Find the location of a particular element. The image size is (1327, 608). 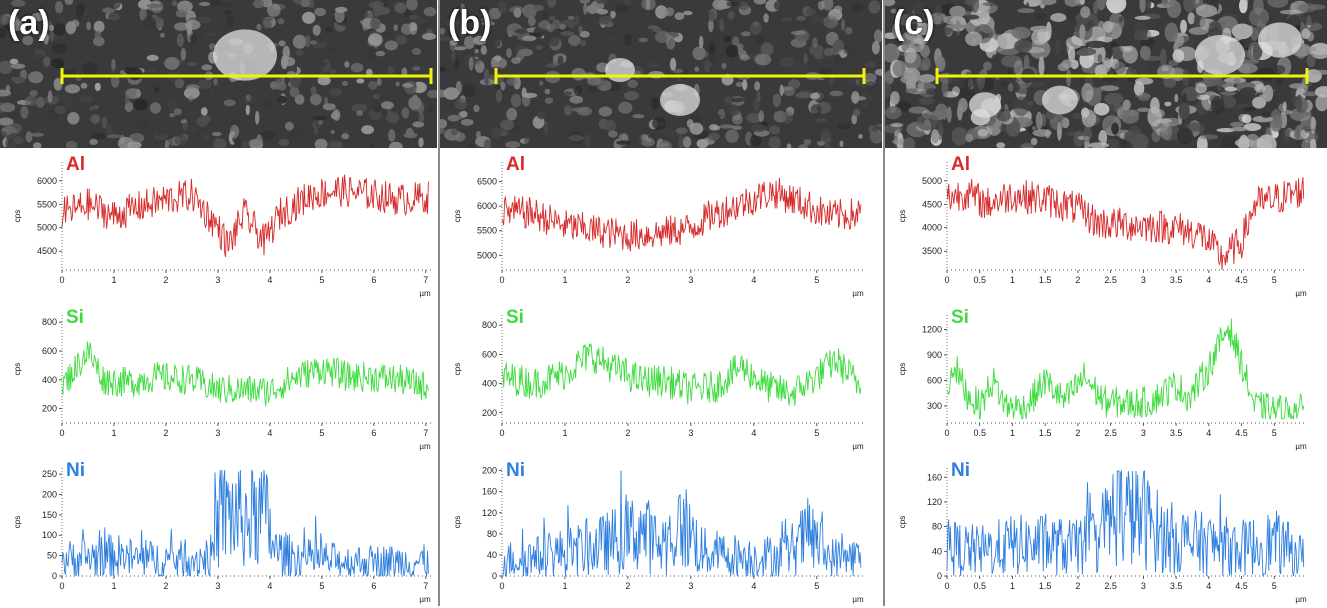

y-tick-label: 400 is located at coordinates (489, 384).